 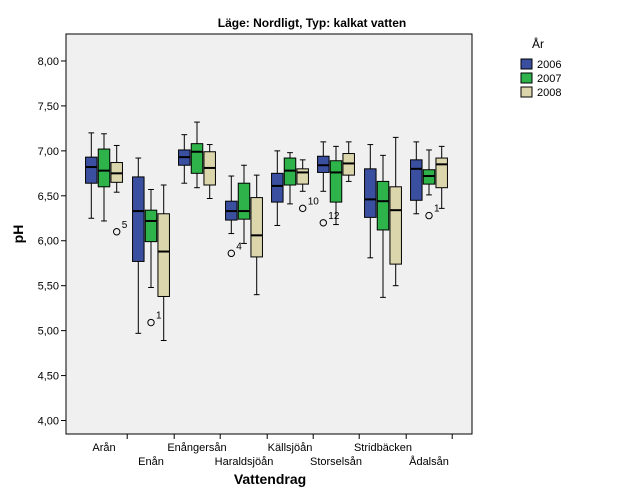 What do you see at coordinates (526, 64) in the screenshot?
I see `legend-swatch-2006` at bounding box center [526, 64].